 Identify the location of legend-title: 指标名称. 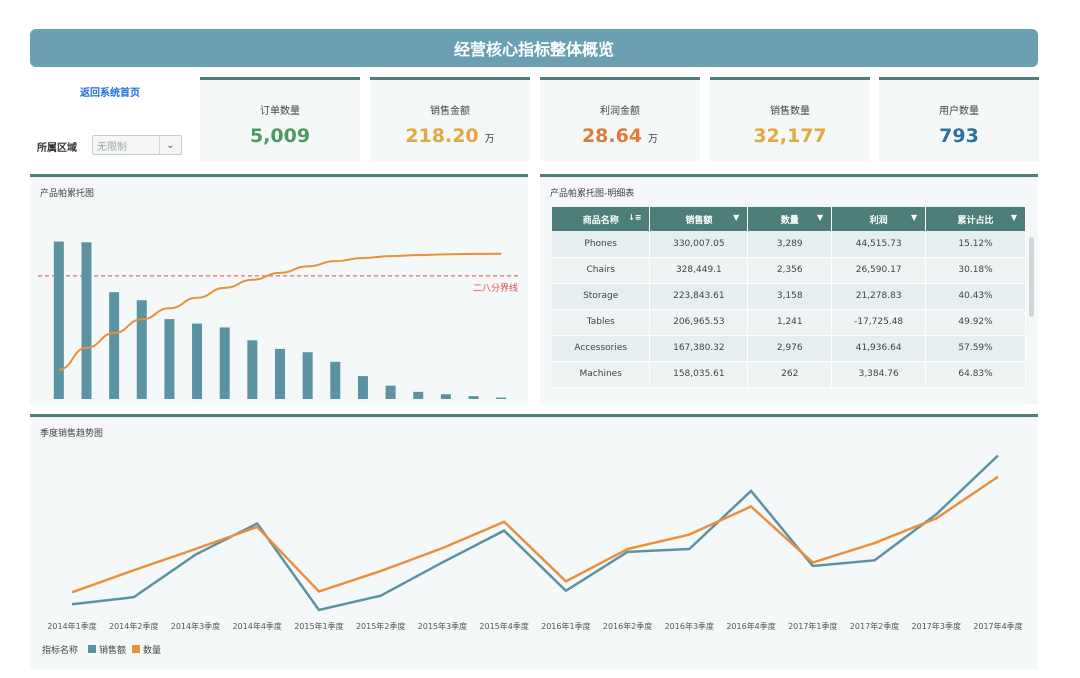
(60, 651).